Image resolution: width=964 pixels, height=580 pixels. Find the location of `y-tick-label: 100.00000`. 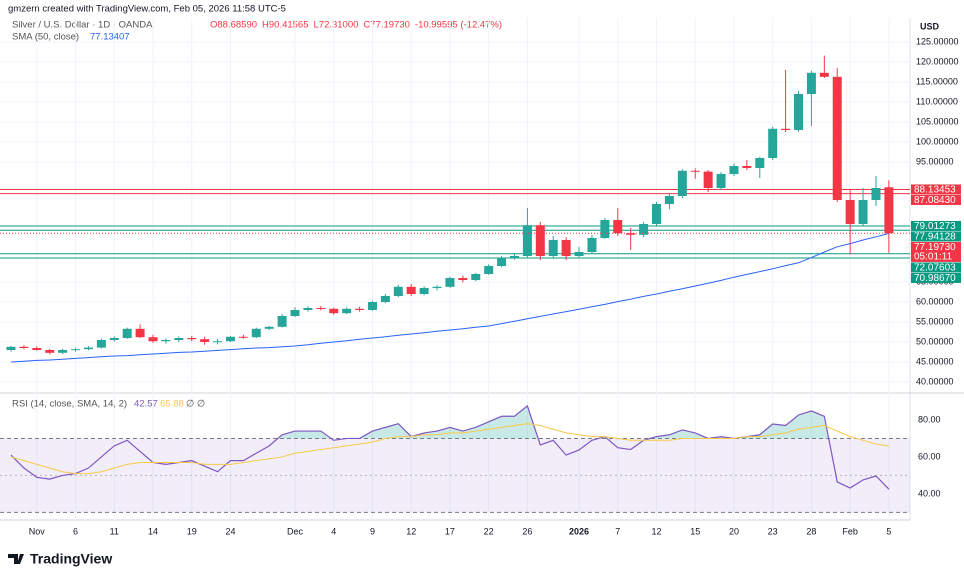

y-tick-label: 100.00000 is located at coordinates (937, 141).